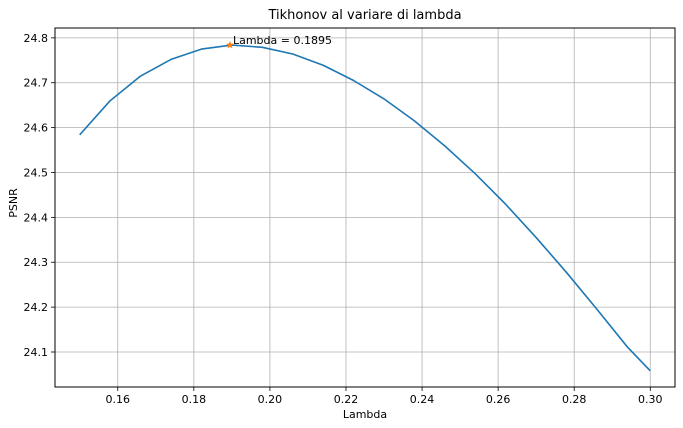  I want to click on x-tick-label: 0.22, so click(346, 399).